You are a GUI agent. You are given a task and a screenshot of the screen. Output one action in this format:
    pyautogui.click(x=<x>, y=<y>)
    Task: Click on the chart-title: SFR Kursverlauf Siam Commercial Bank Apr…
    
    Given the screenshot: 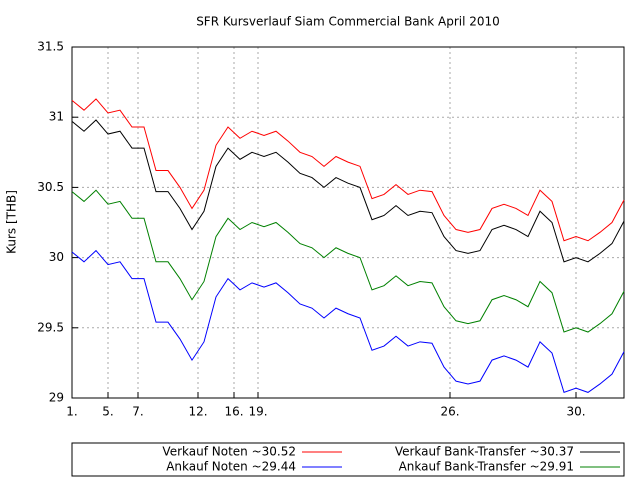 What is the action you would take?
    pyautogui.click(x=348, y=22)
    